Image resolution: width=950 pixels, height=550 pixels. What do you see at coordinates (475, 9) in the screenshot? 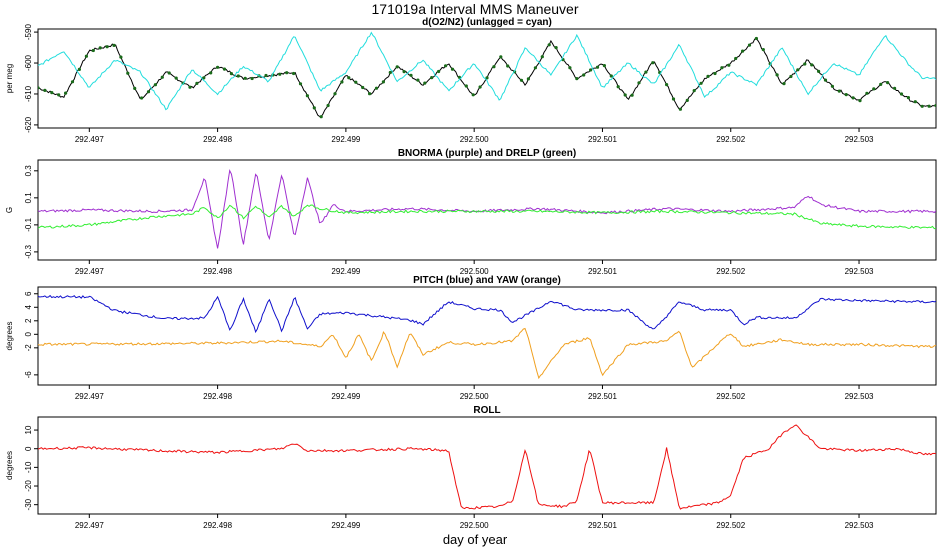
I see `figure-title: 171019a Interval MMS Maneuver` at bounding box center [475, 9].